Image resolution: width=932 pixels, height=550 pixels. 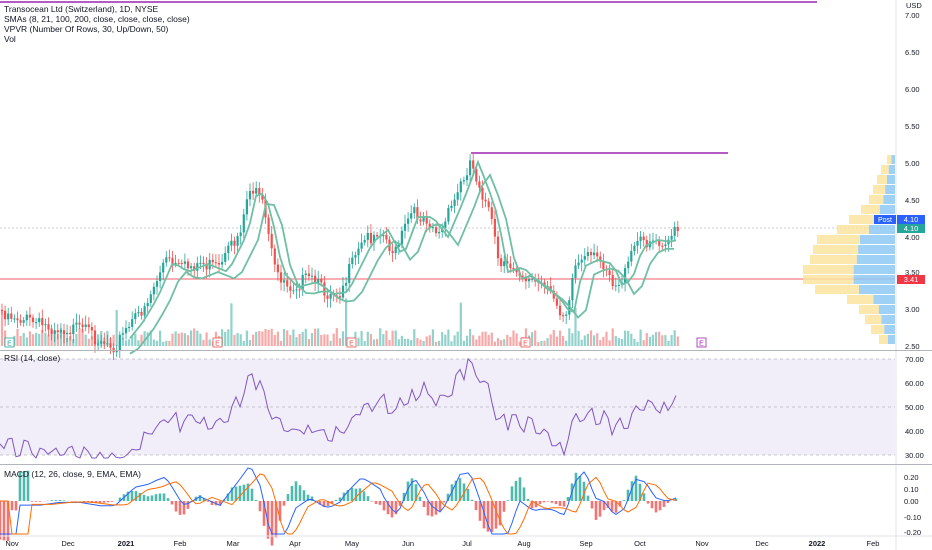 I want to click on time-tick: 2021, so click(x=126, y=543).